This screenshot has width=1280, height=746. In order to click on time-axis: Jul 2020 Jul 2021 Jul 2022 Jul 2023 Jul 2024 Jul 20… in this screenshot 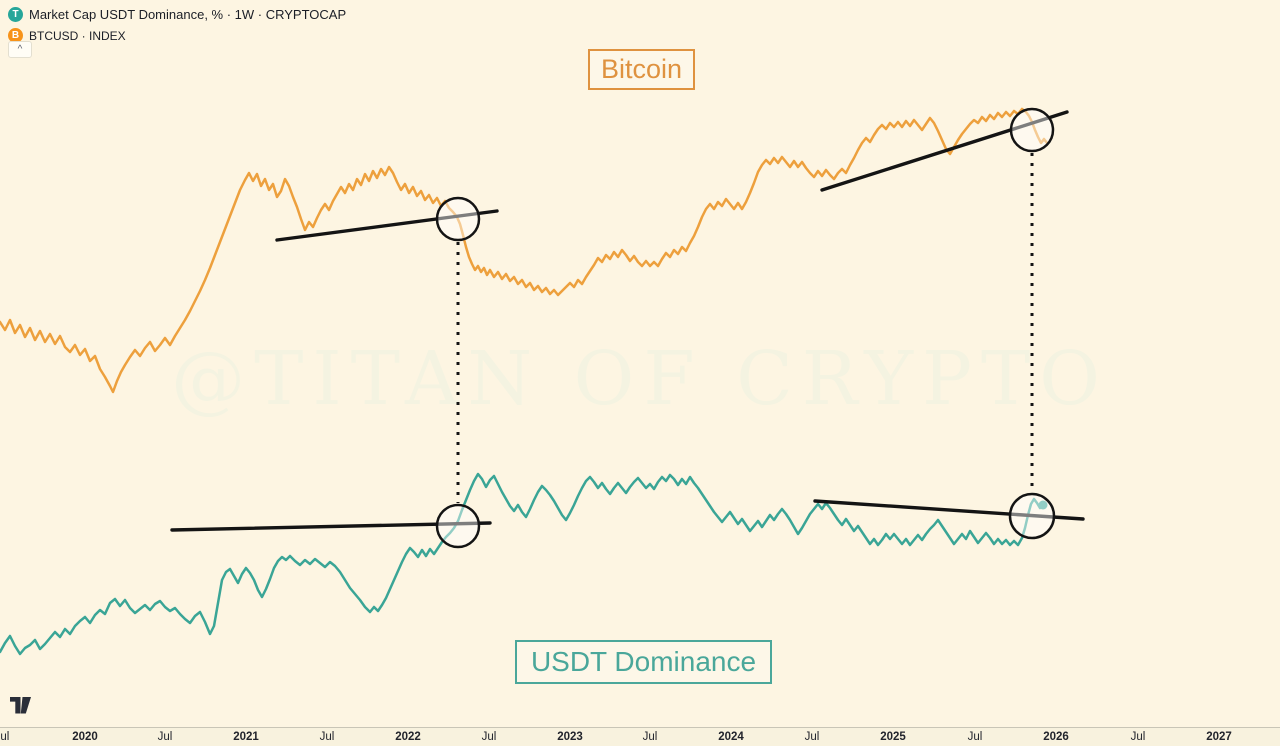, I will do `click(640, 736)`.